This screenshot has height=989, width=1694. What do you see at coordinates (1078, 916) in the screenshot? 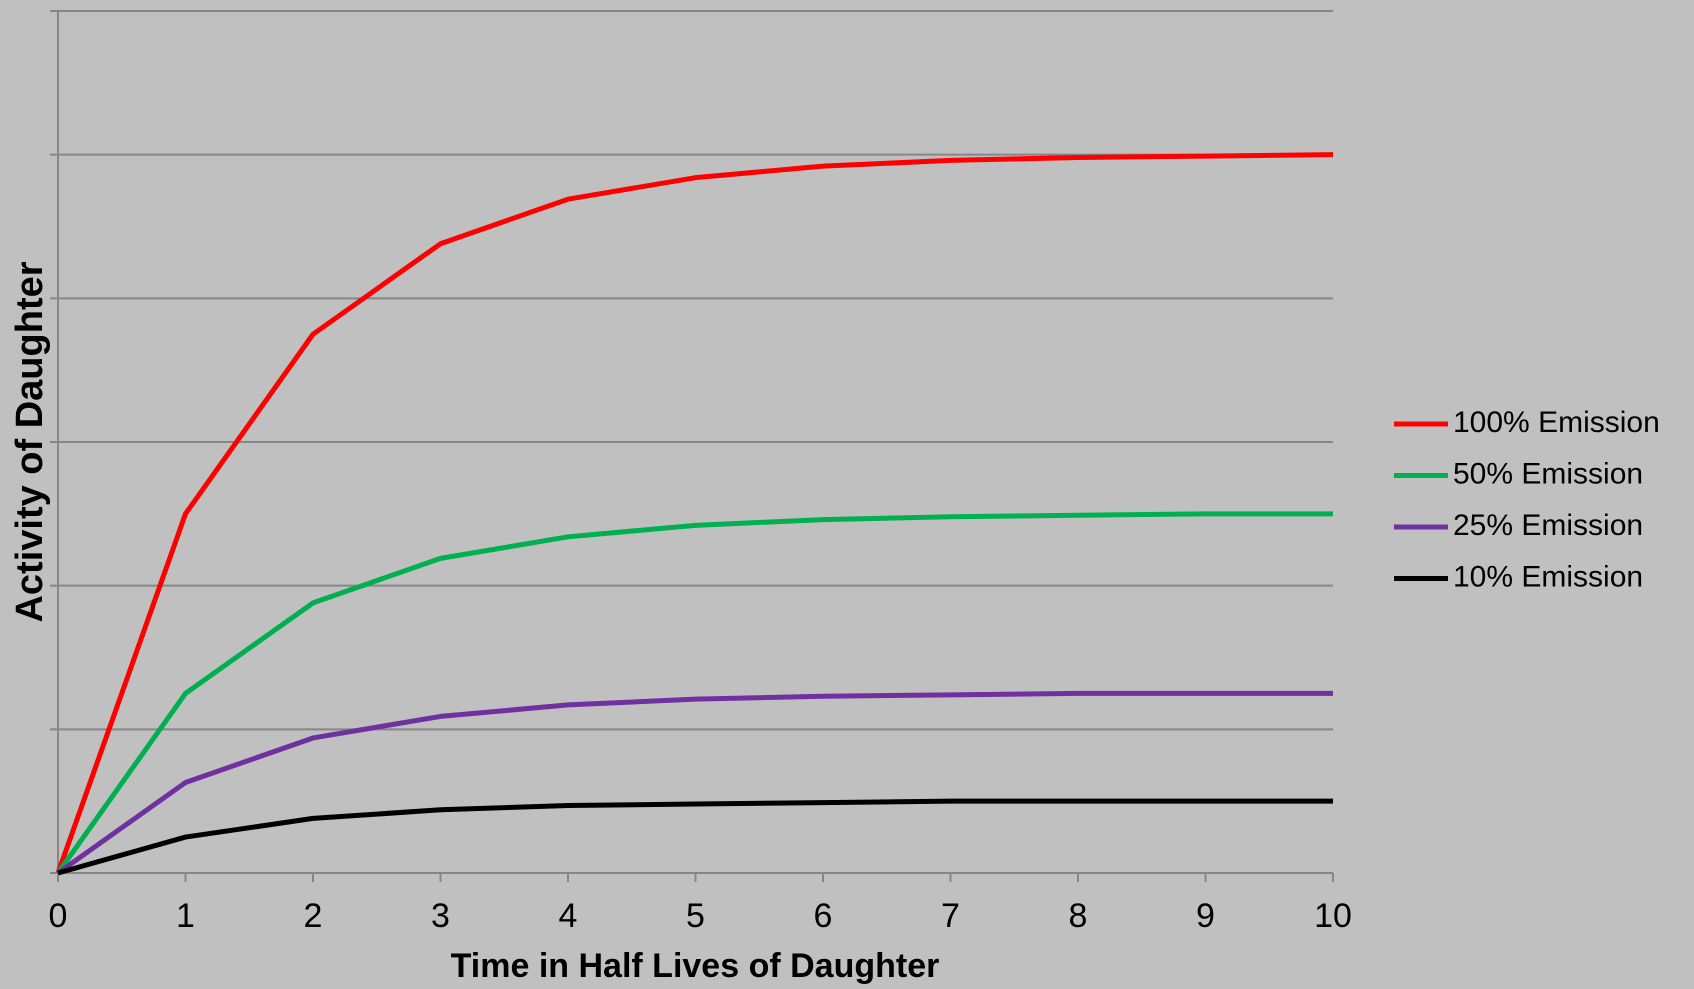
I see `x-tick-label: 8` at bounding box center [1078, 916].